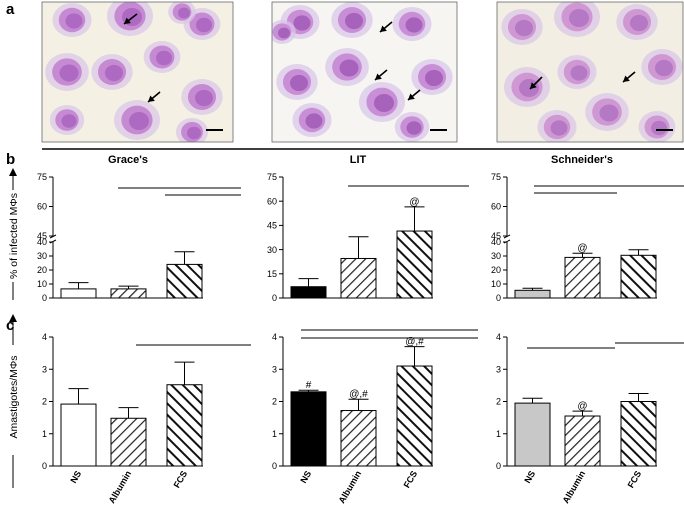 This screenshot has height=505, width=684. I want to click on micrograph-schneiders, so click(590, 72).